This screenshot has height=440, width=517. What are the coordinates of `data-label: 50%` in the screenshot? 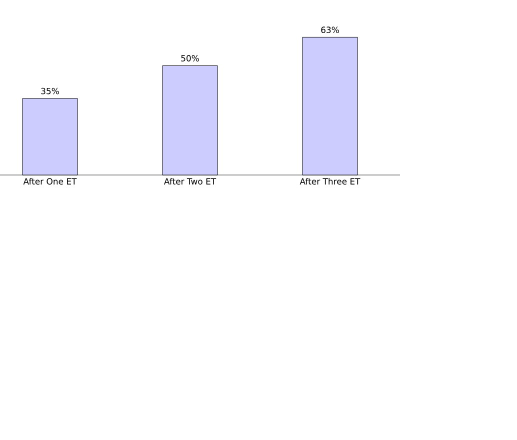 It's located at (190, 58).